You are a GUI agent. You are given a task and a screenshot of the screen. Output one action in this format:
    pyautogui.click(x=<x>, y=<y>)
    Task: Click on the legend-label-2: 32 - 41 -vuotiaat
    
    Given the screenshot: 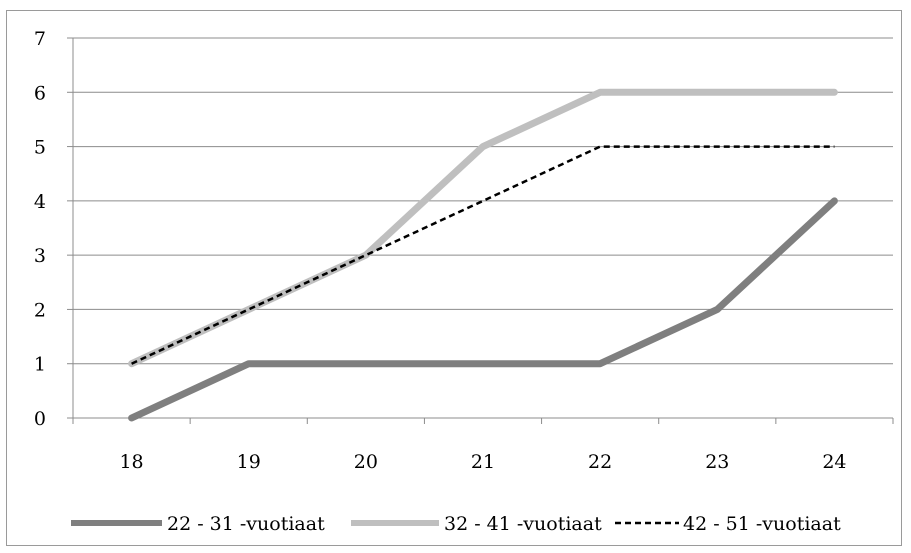 What is the action you would take?
    pyautogui.click(x=523, y=524)
    